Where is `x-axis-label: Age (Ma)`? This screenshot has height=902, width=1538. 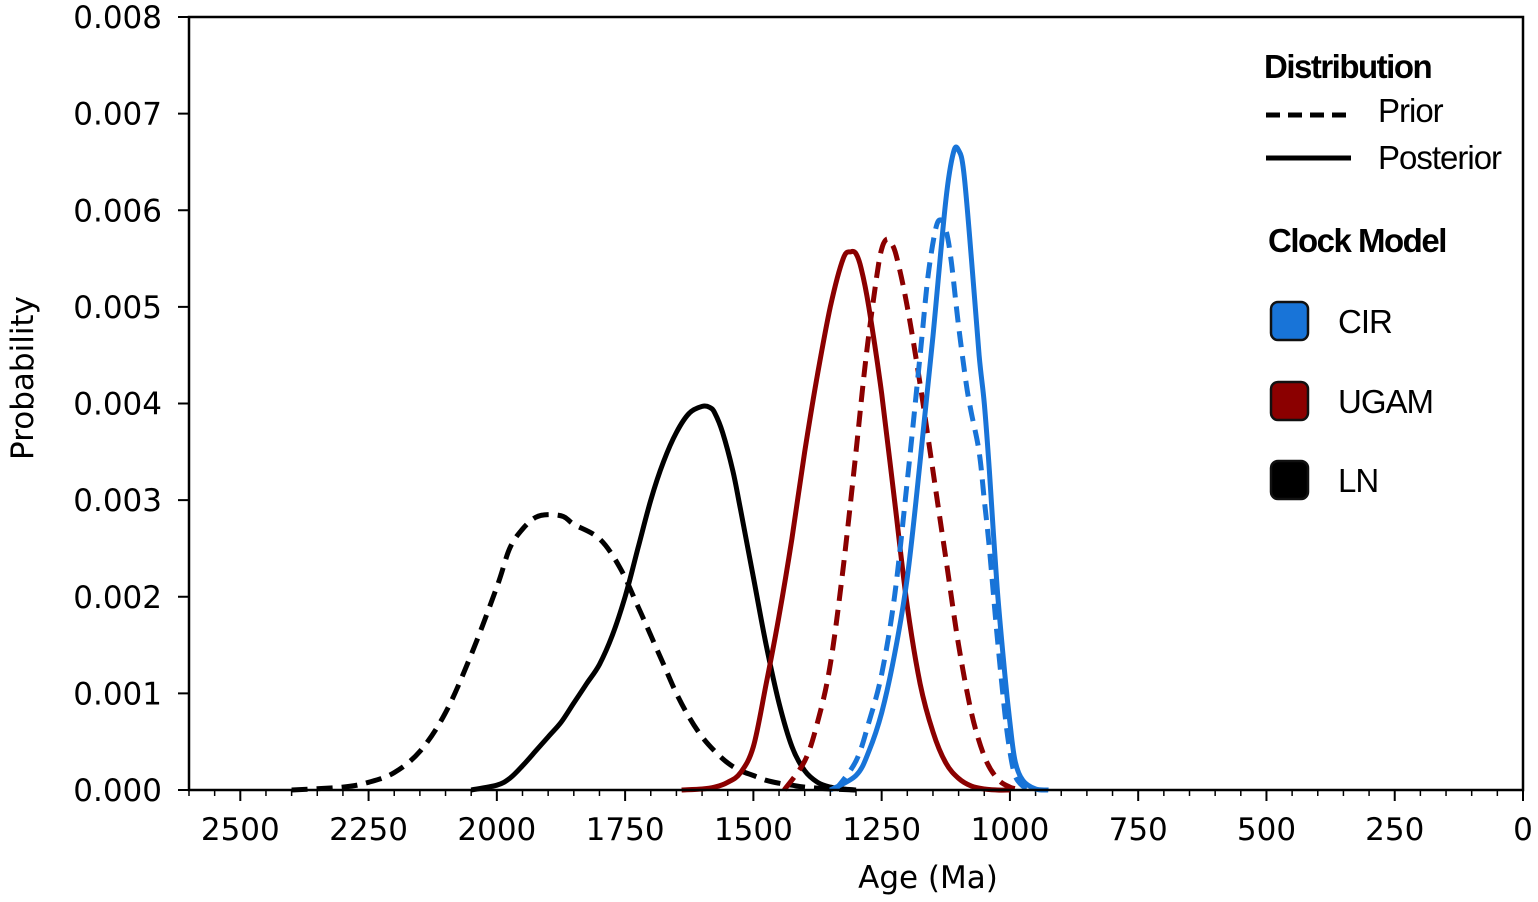 x-axis-label: Age (Ma) is located at coordinates (928, 878).